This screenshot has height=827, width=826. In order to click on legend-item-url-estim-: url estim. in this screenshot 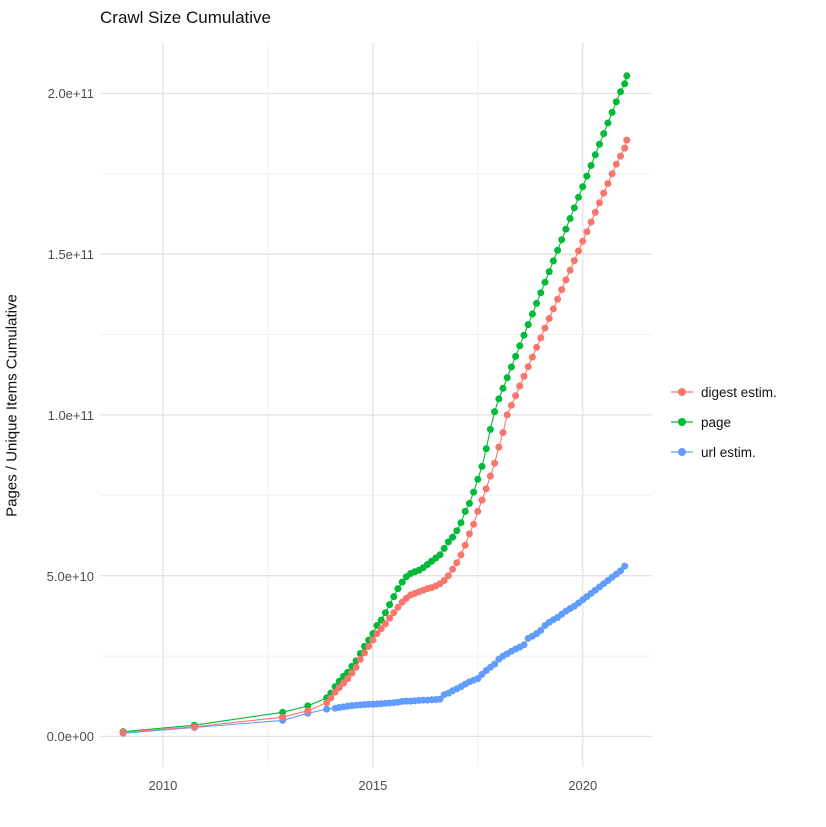, I will do `click(723, 452)`.